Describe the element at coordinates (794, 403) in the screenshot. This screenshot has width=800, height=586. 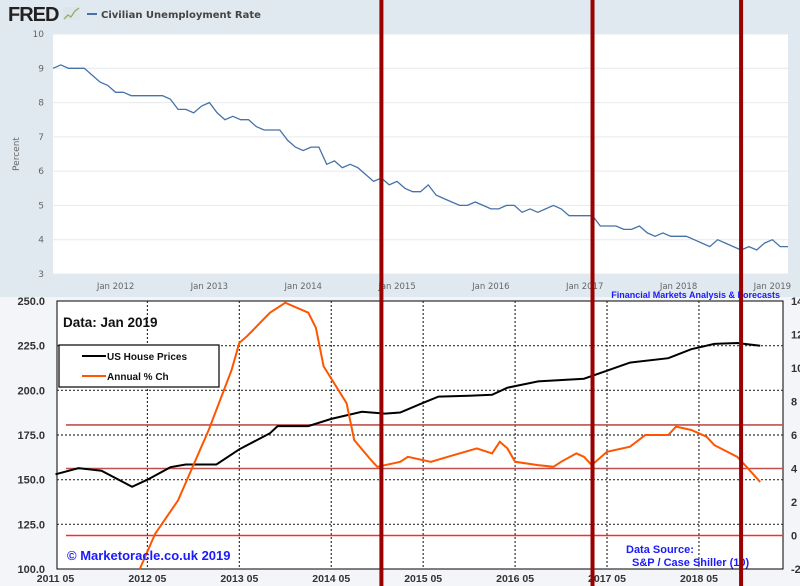
I see `y-right-tick-label: 8` at that location.